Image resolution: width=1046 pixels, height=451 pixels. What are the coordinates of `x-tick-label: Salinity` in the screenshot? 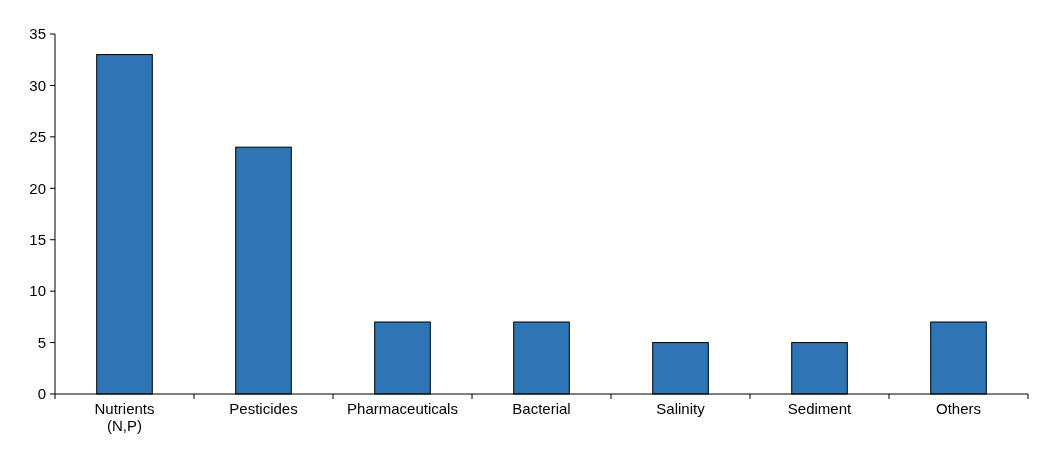 It's located at (681, 408).